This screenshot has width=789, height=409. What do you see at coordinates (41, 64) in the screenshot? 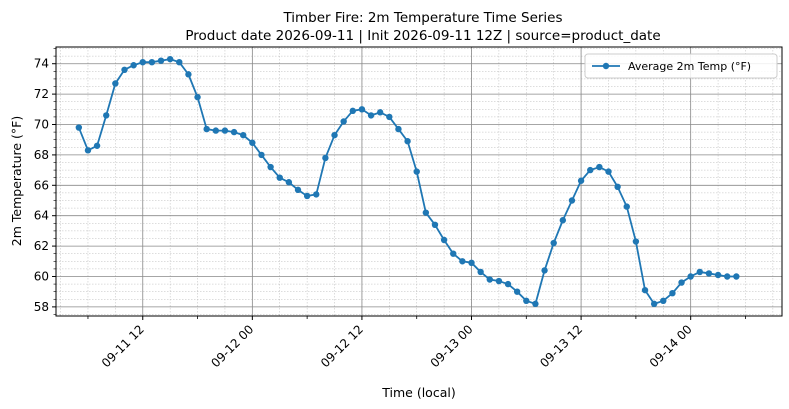
I see `y-tick-label: 74` at bounding box center [41, 64].